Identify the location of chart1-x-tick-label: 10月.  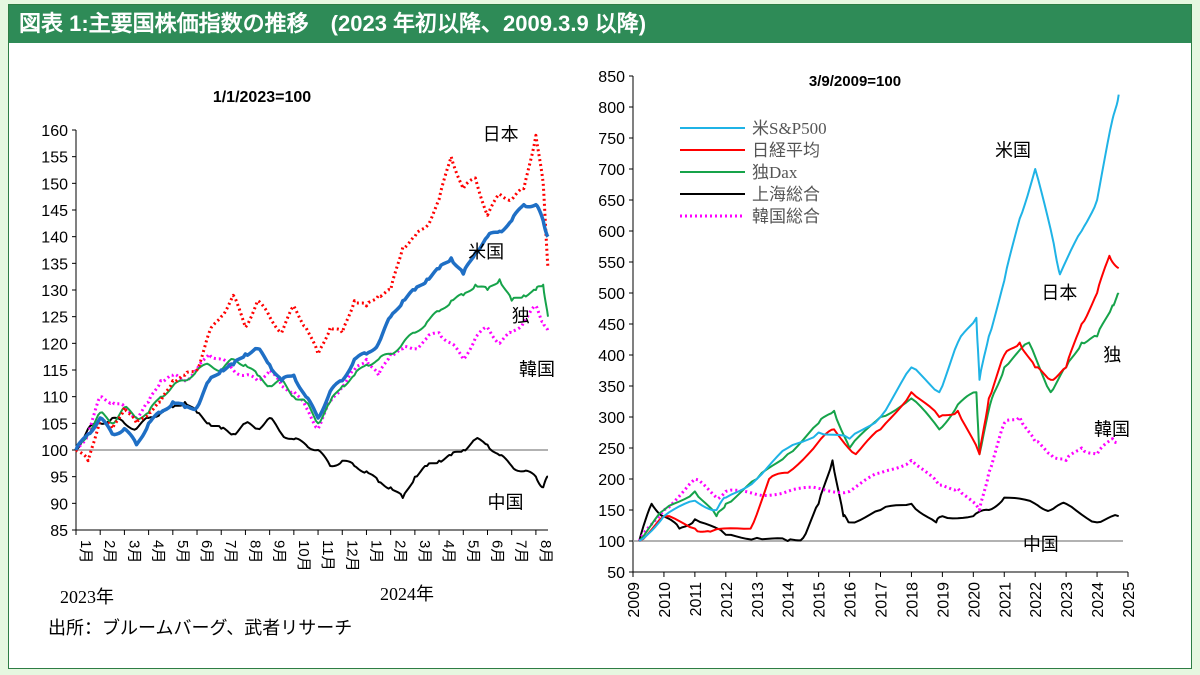
(303, 556).